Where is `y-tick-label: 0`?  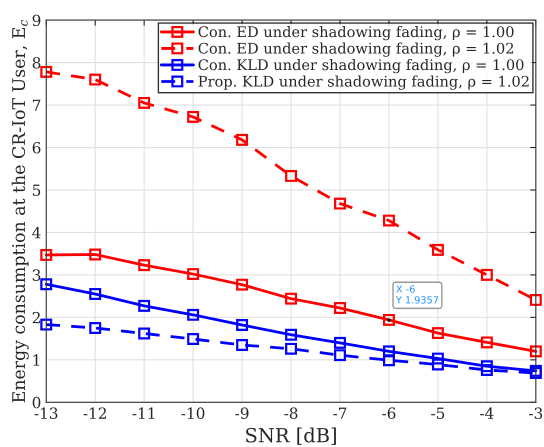
y-tick-label: 0 is located at coordinates (36, 402).